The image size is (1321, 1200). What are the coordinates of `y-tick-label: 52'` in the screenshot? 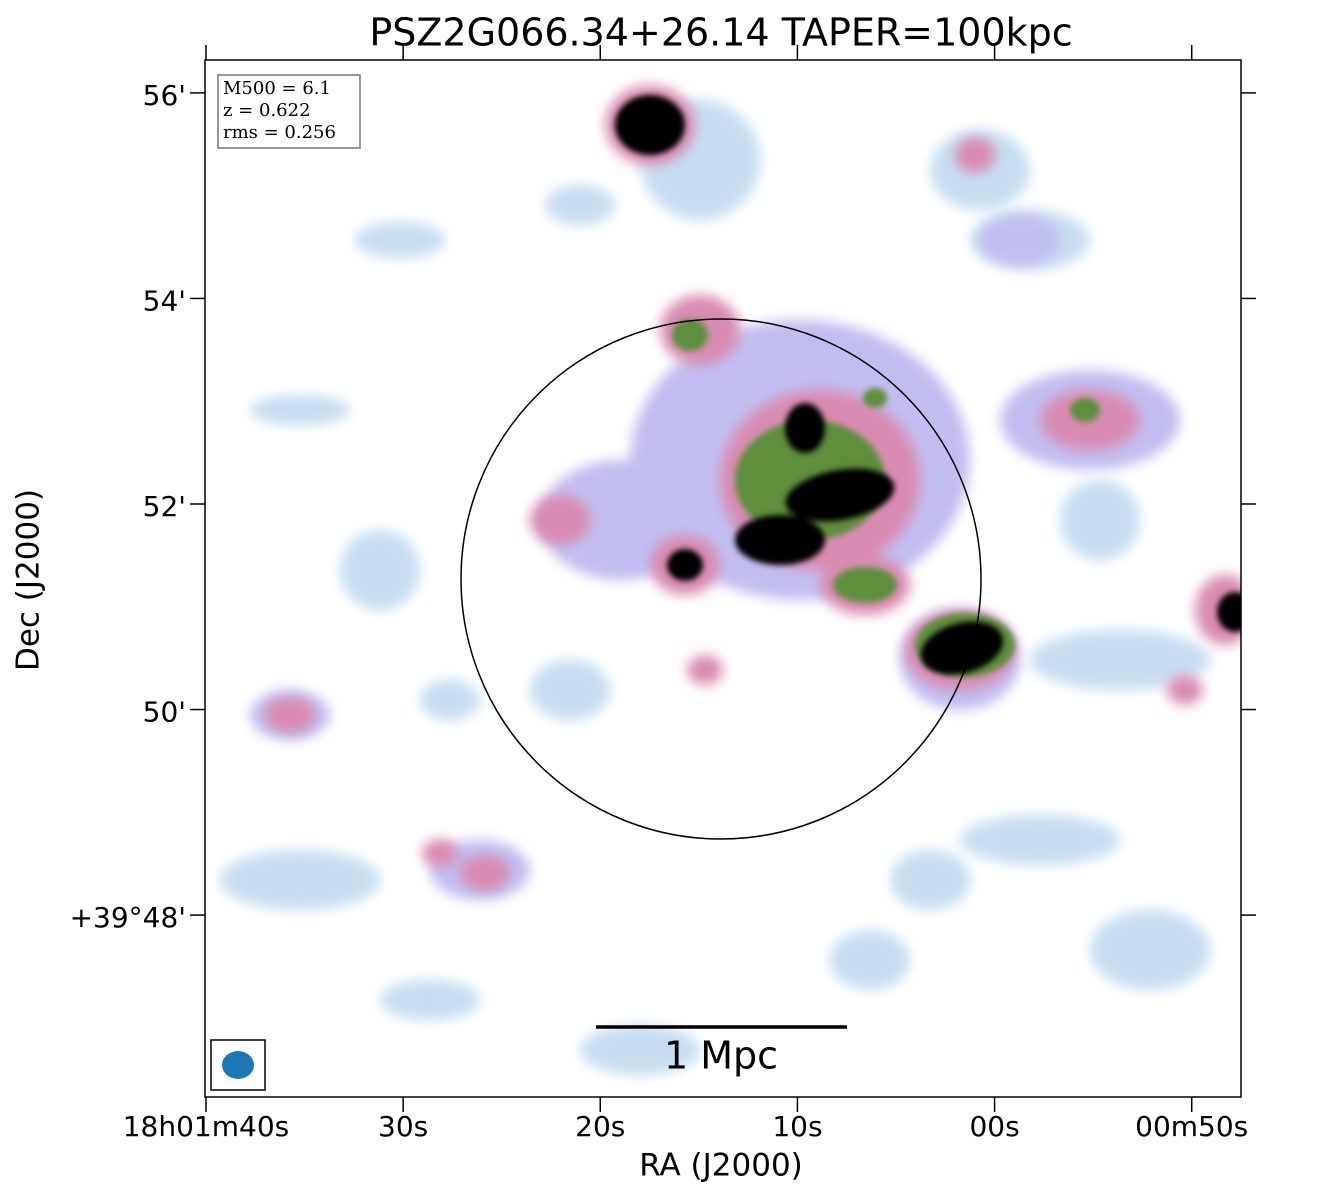 It's located at (164, 506).